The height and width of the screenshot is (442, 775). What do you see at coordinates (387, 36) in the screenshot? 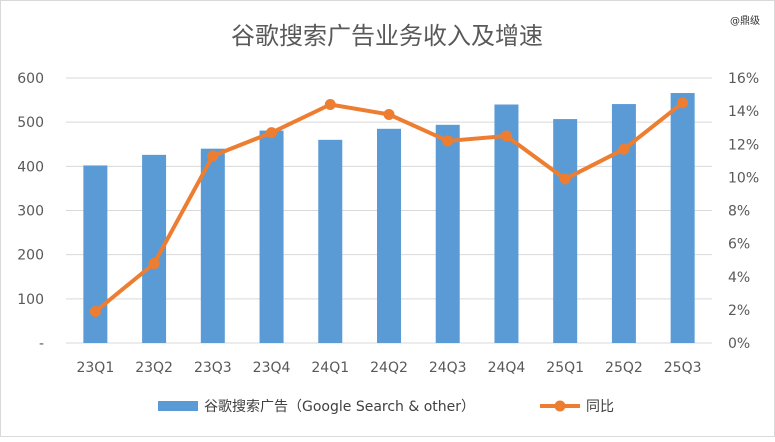
I see `chart-title: 谷歌搜索广告业务收入及增速` at bounding box center [387, 36].